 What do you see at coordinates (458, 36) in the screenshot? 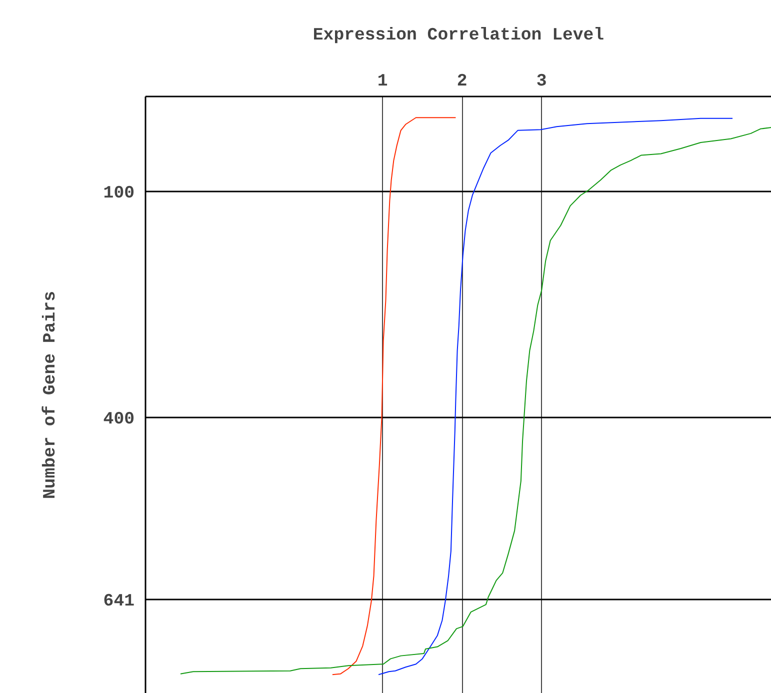
I see `x-axis-title: Expression Correlation Level` at bounding box center [458, 36].